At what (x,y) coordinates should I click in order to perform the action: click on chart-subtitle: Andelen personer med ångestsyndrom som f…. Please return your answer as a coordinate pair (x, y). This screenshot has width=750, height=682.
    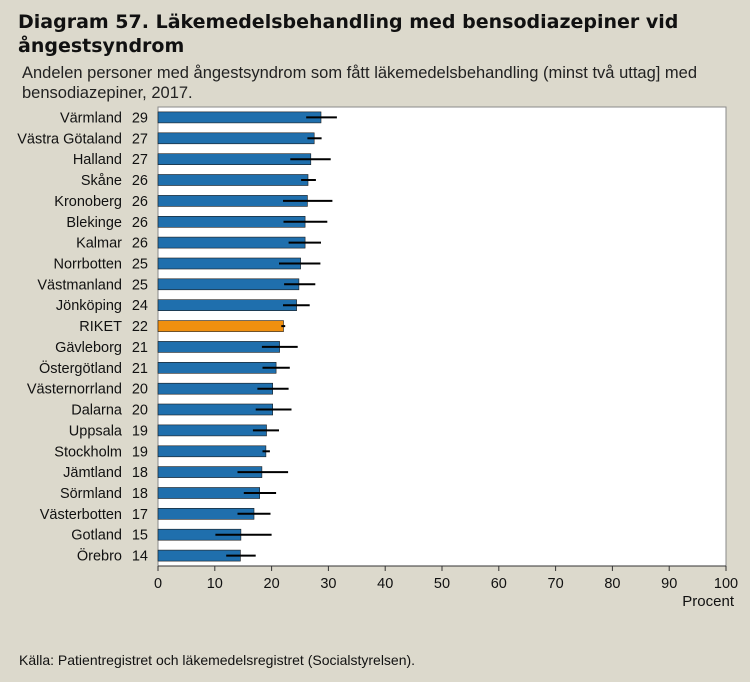
    Looking at the image, I should click on (360, 83).